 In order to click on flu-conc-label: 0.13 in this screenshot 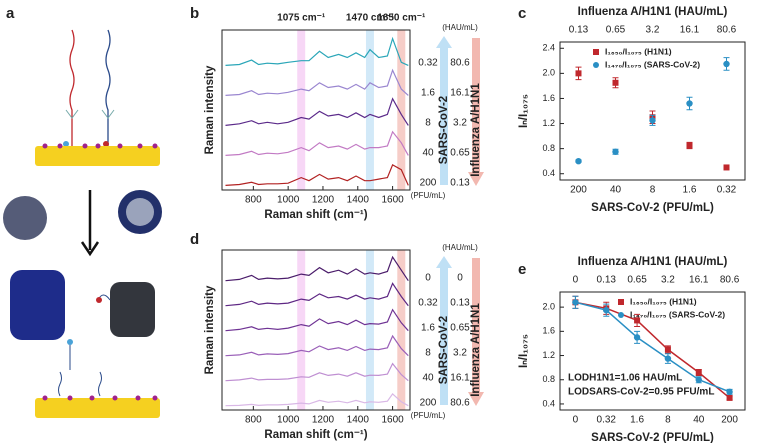, I will do `click(460, 303)`.